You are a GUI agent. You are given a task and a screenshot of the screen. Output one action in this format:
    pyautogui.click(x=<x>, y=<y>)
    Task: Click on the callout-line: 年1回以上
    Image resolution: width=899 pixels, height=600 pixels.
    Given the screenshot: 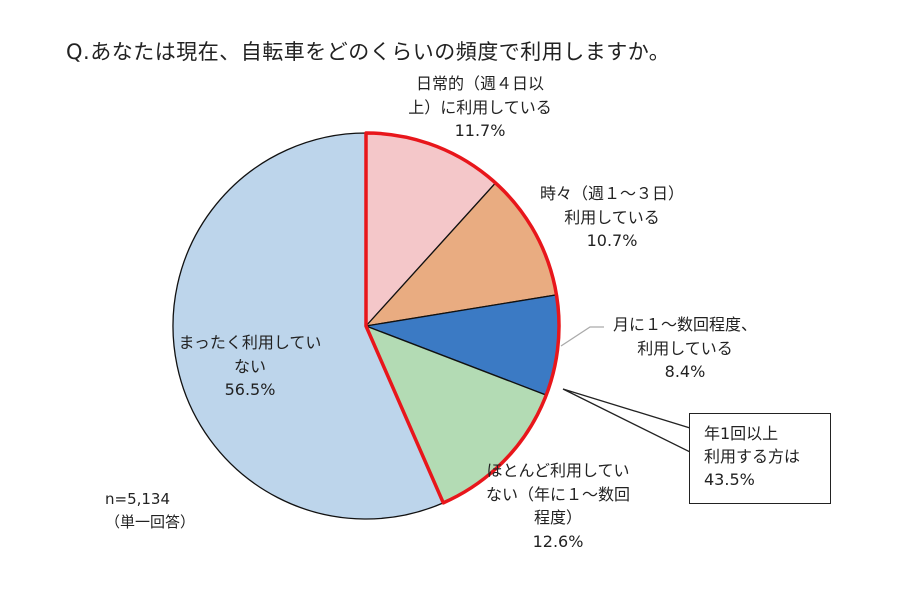 What is the action you would take?
    pyautogui.click(x=741, y=433)
    